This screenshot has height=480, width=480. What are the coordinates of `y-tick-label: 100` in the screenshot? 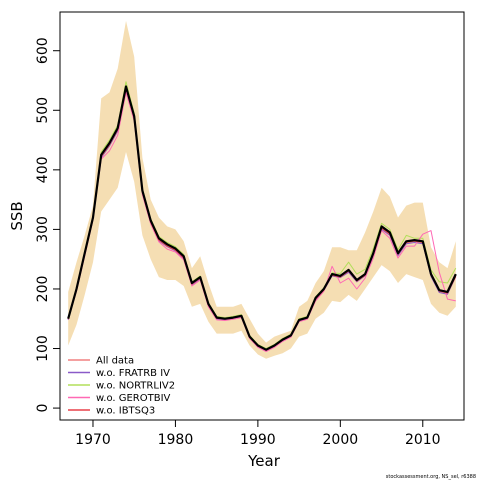 It's located at (43, 348).